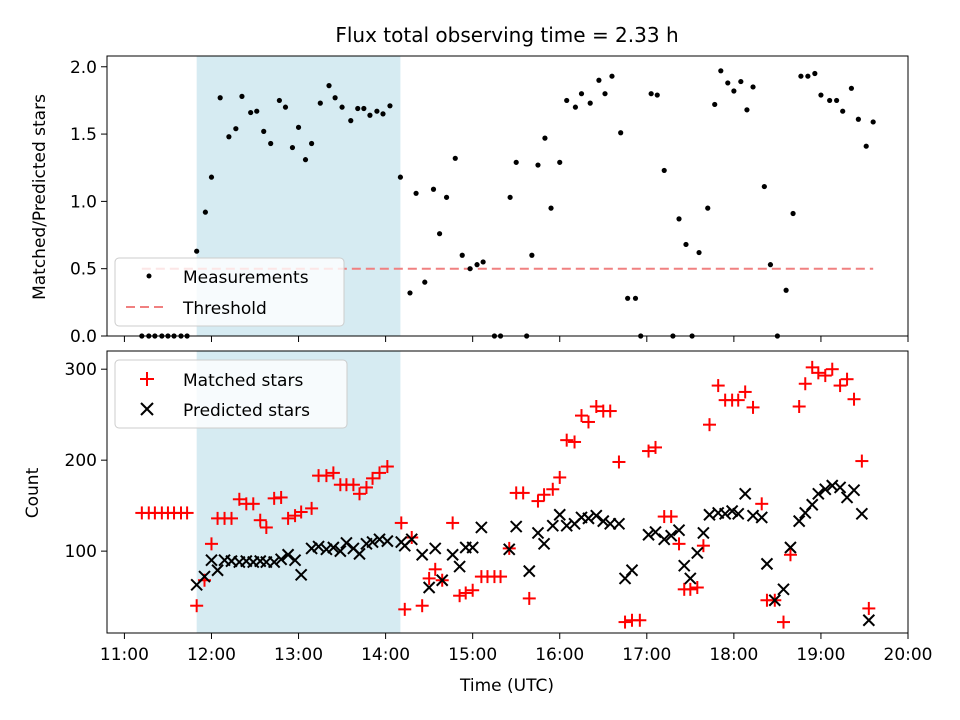 Image resolution: width=960 pixels, height=720 pixels. I want to click on top-y-axis-label: Matched/Predicted stars, so click(40, 197).